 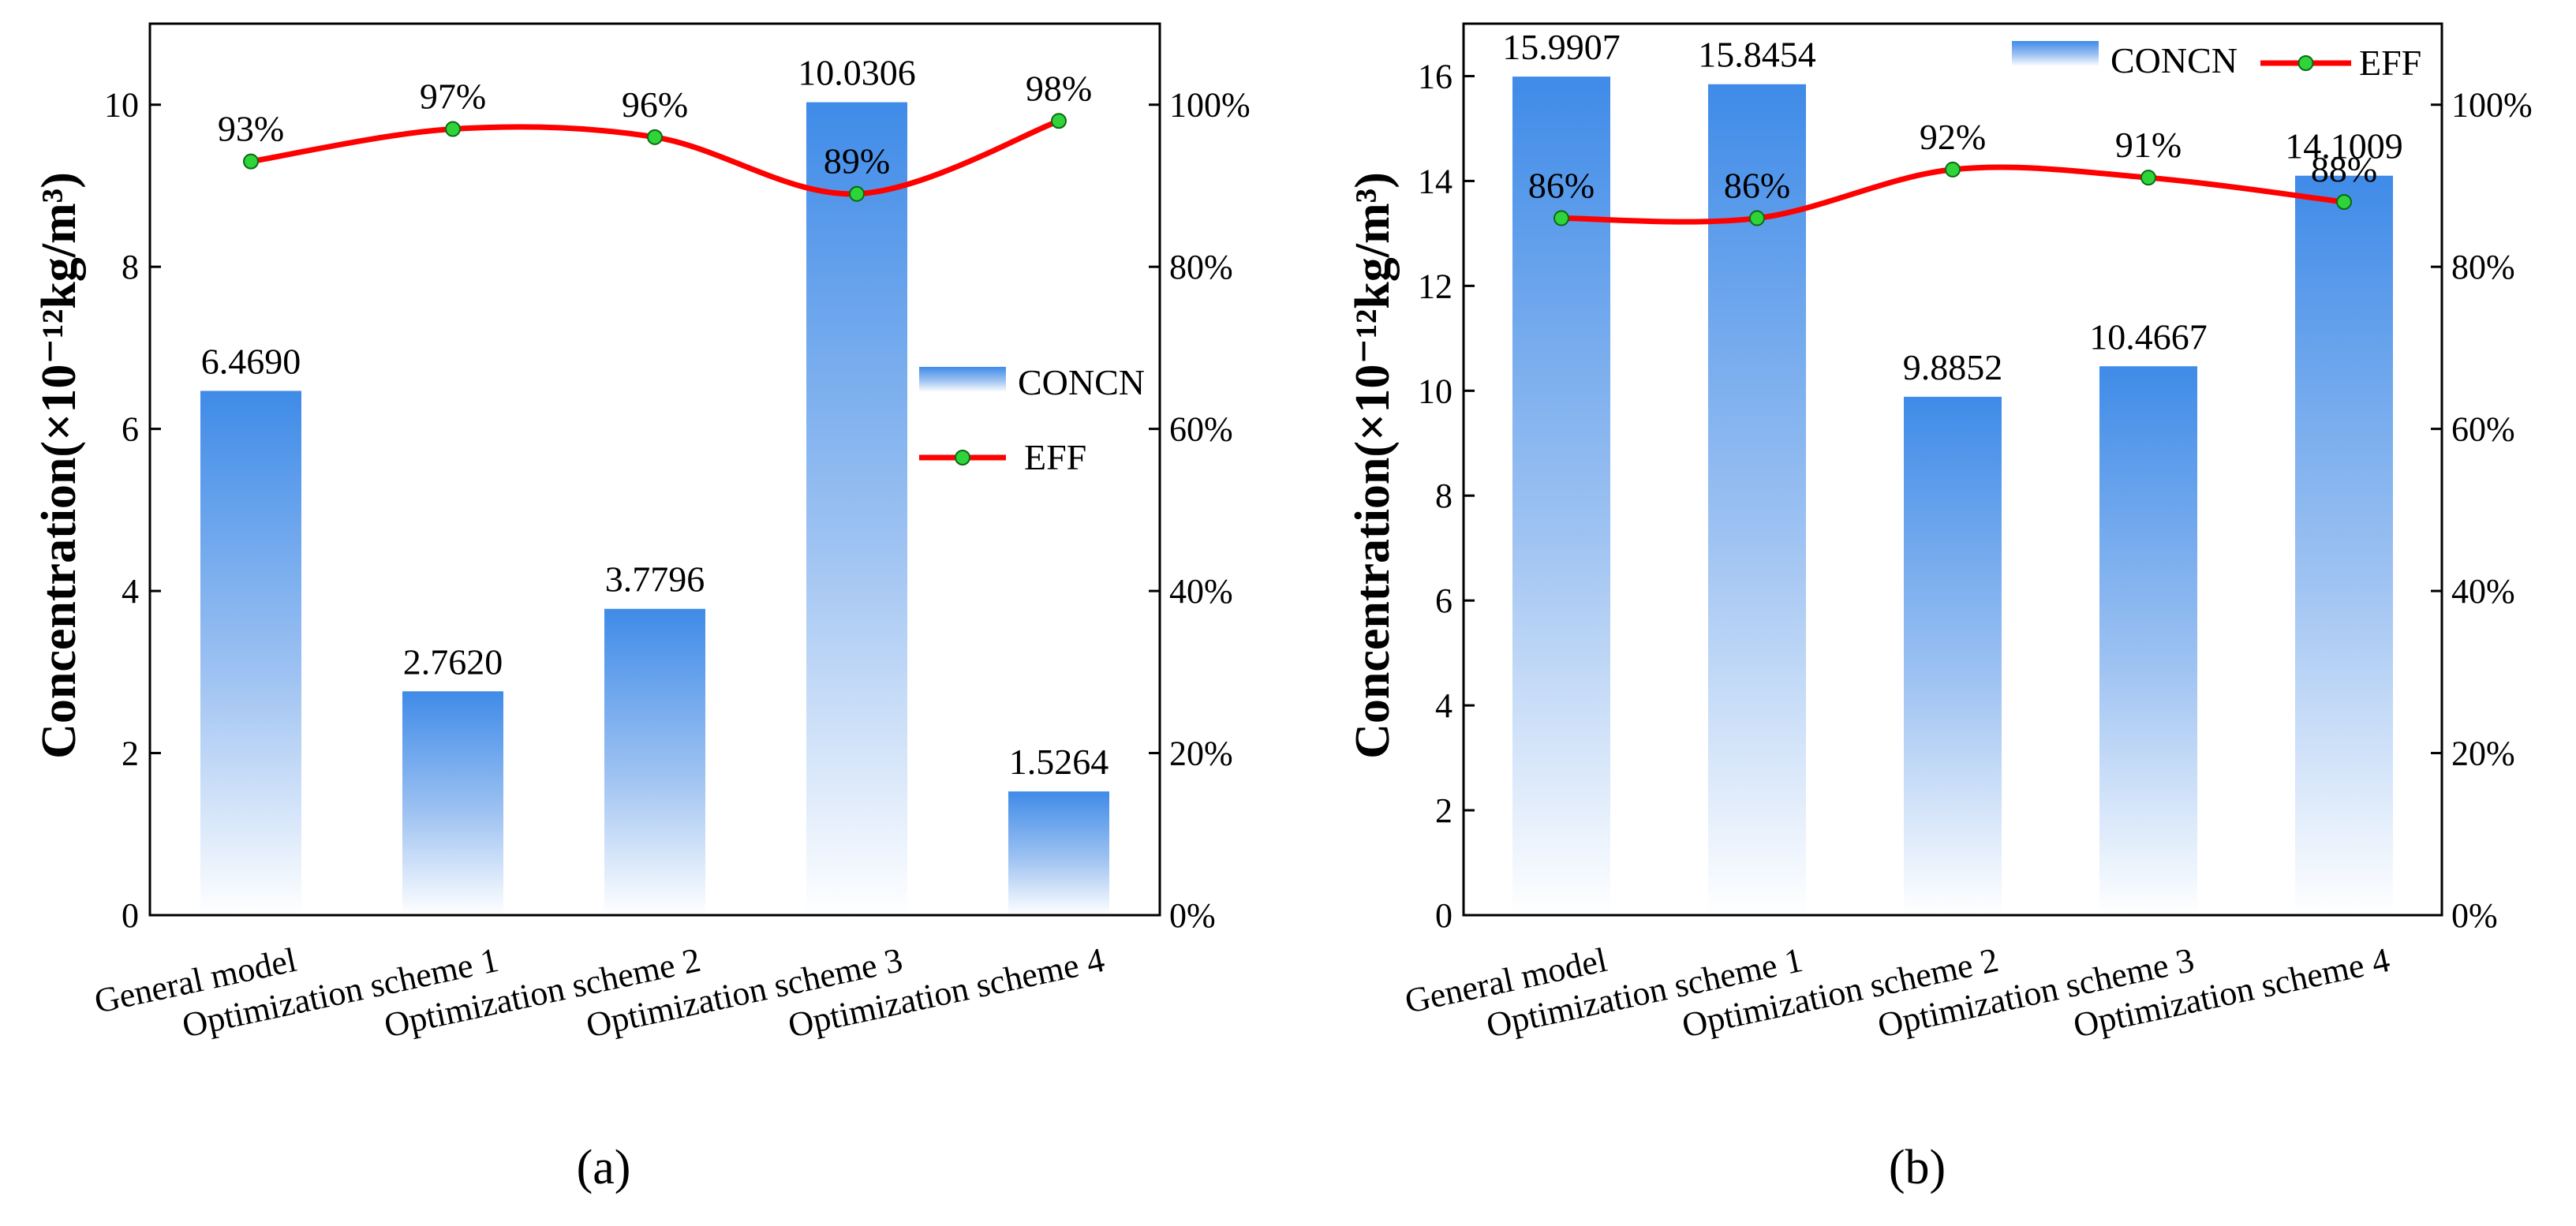 What do you see at coordinates (1435, 181) in the screenshot?
I see `panel-b-y-tick-label: 14` at bounding box center [1435, 181].